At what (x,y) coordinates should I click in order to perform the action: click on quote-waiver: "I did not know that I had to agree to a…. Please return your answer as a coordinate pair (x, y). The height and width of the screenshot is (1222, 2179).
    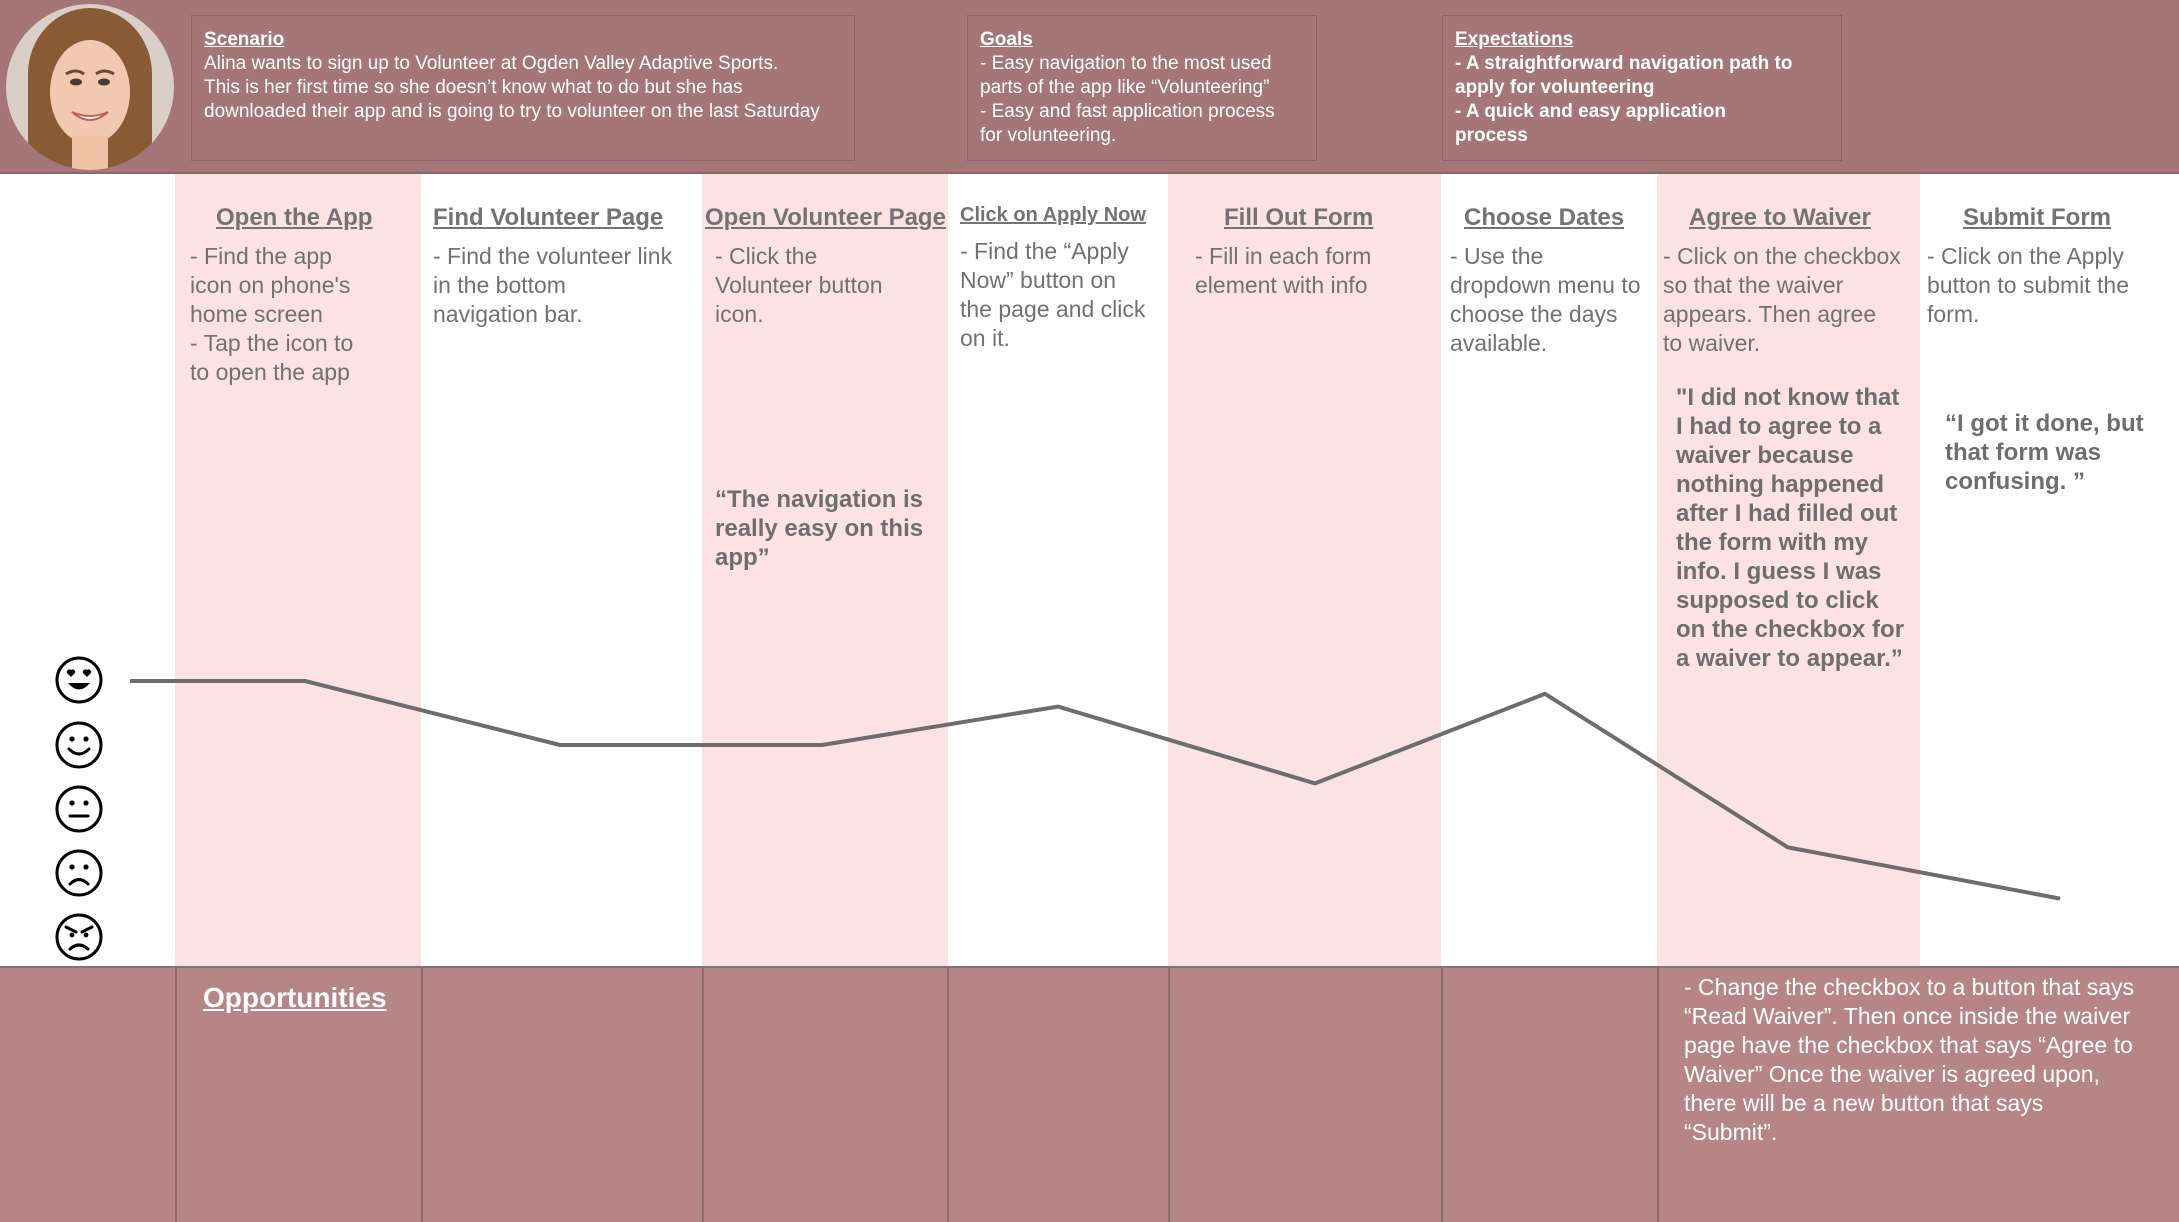
    Looking at the image, I should click on (1790, 528).